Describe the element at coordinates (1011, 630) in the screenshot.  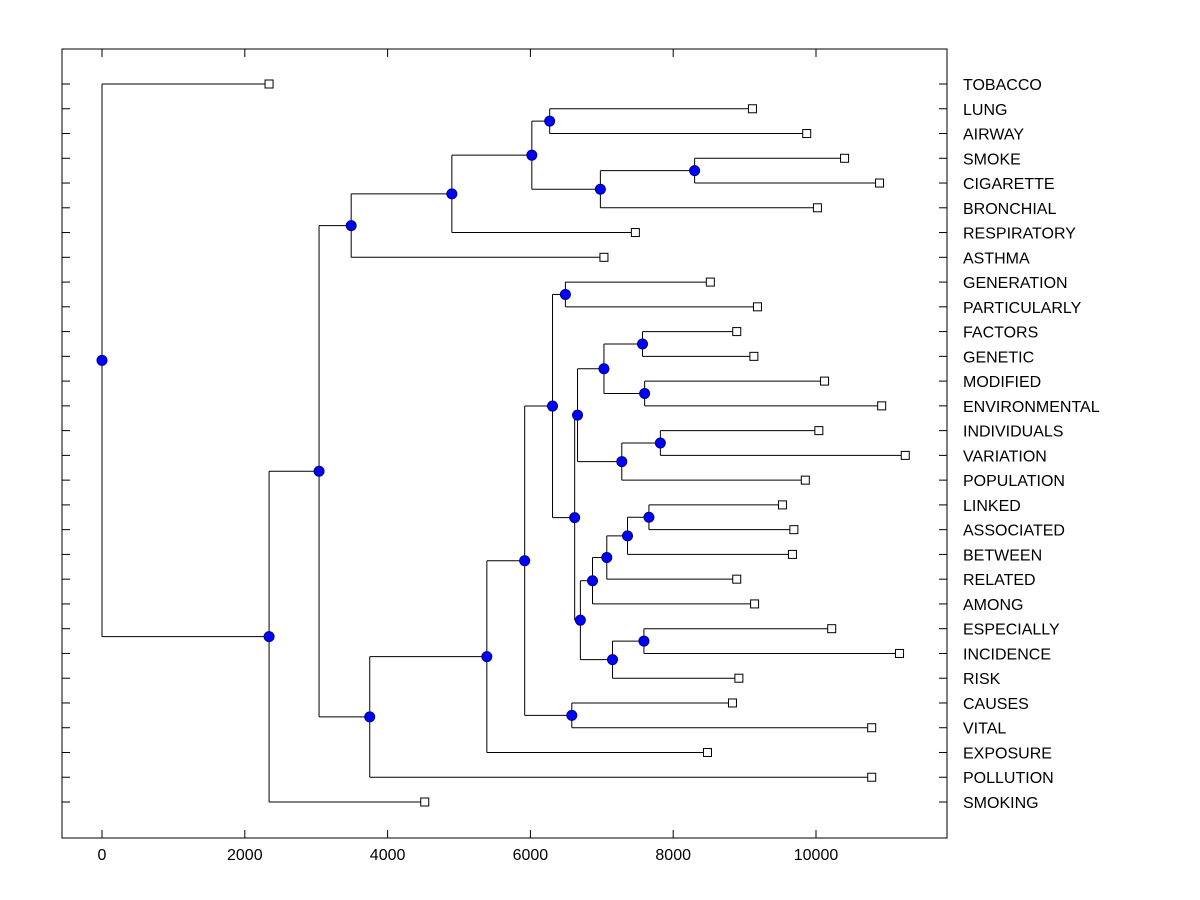
I see `leaf-label: ESPECIALLY` at that location.